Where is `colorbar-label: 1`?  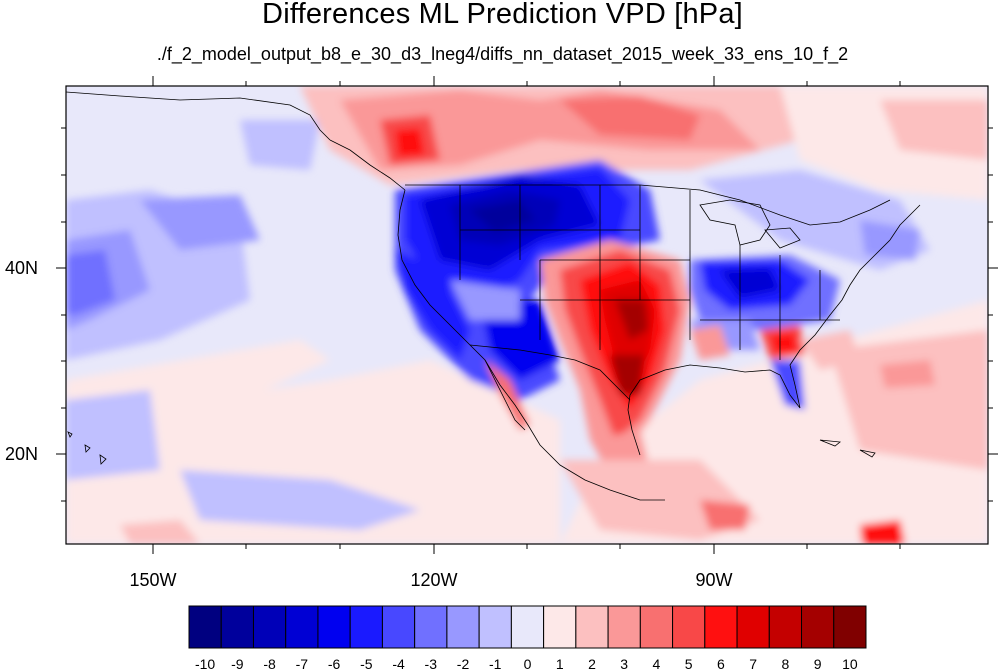 colorbar-label: 1 is located at coordinates (559, 664).